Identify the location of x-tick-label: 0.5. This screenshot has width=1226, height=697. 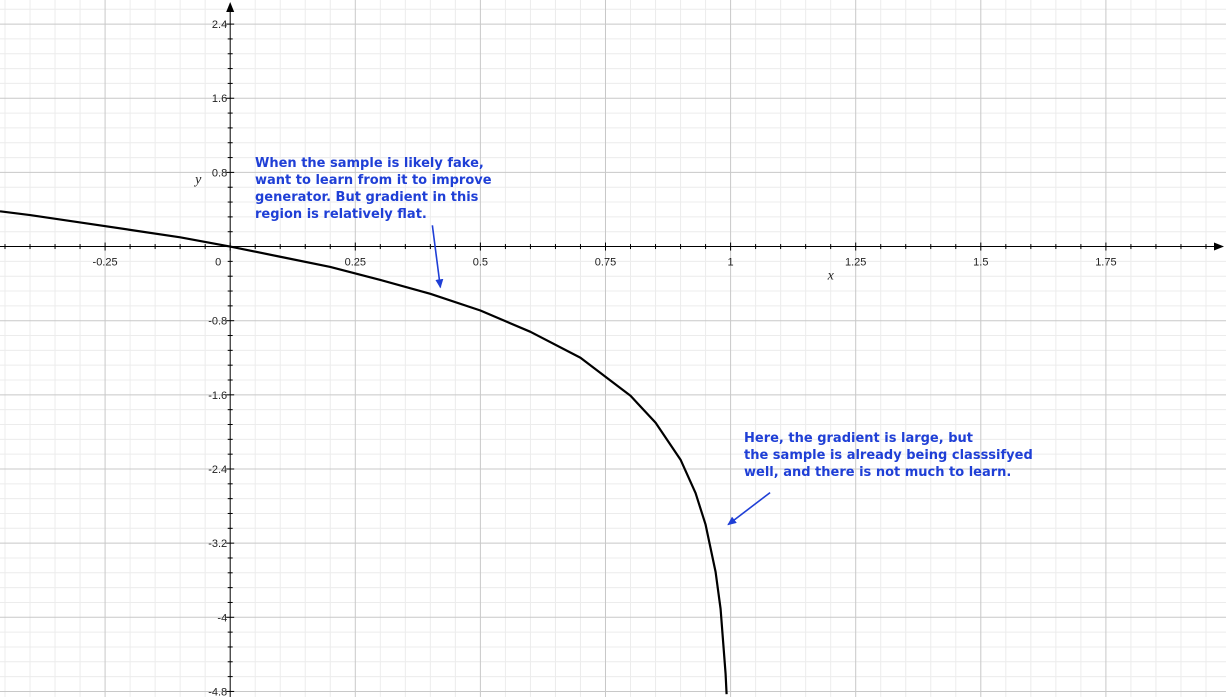
(480, 263).